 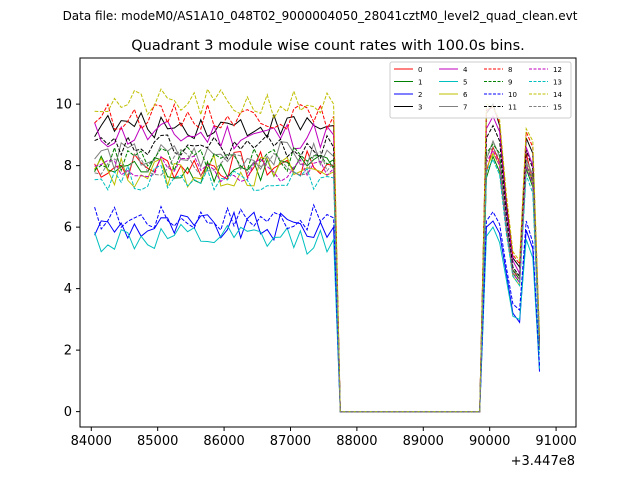 What do you see at coordinates (510, 83) in the screenshot?
I see `legend-label: 9` at bounding box center [510, 83].